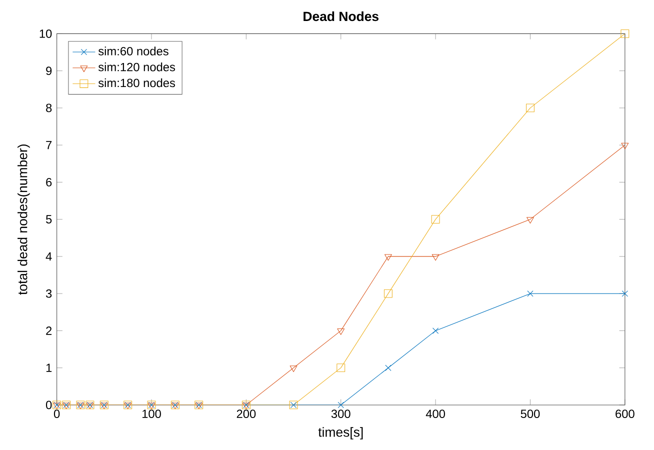  I want to click on y-tick-label: 6, so click(49, 182).